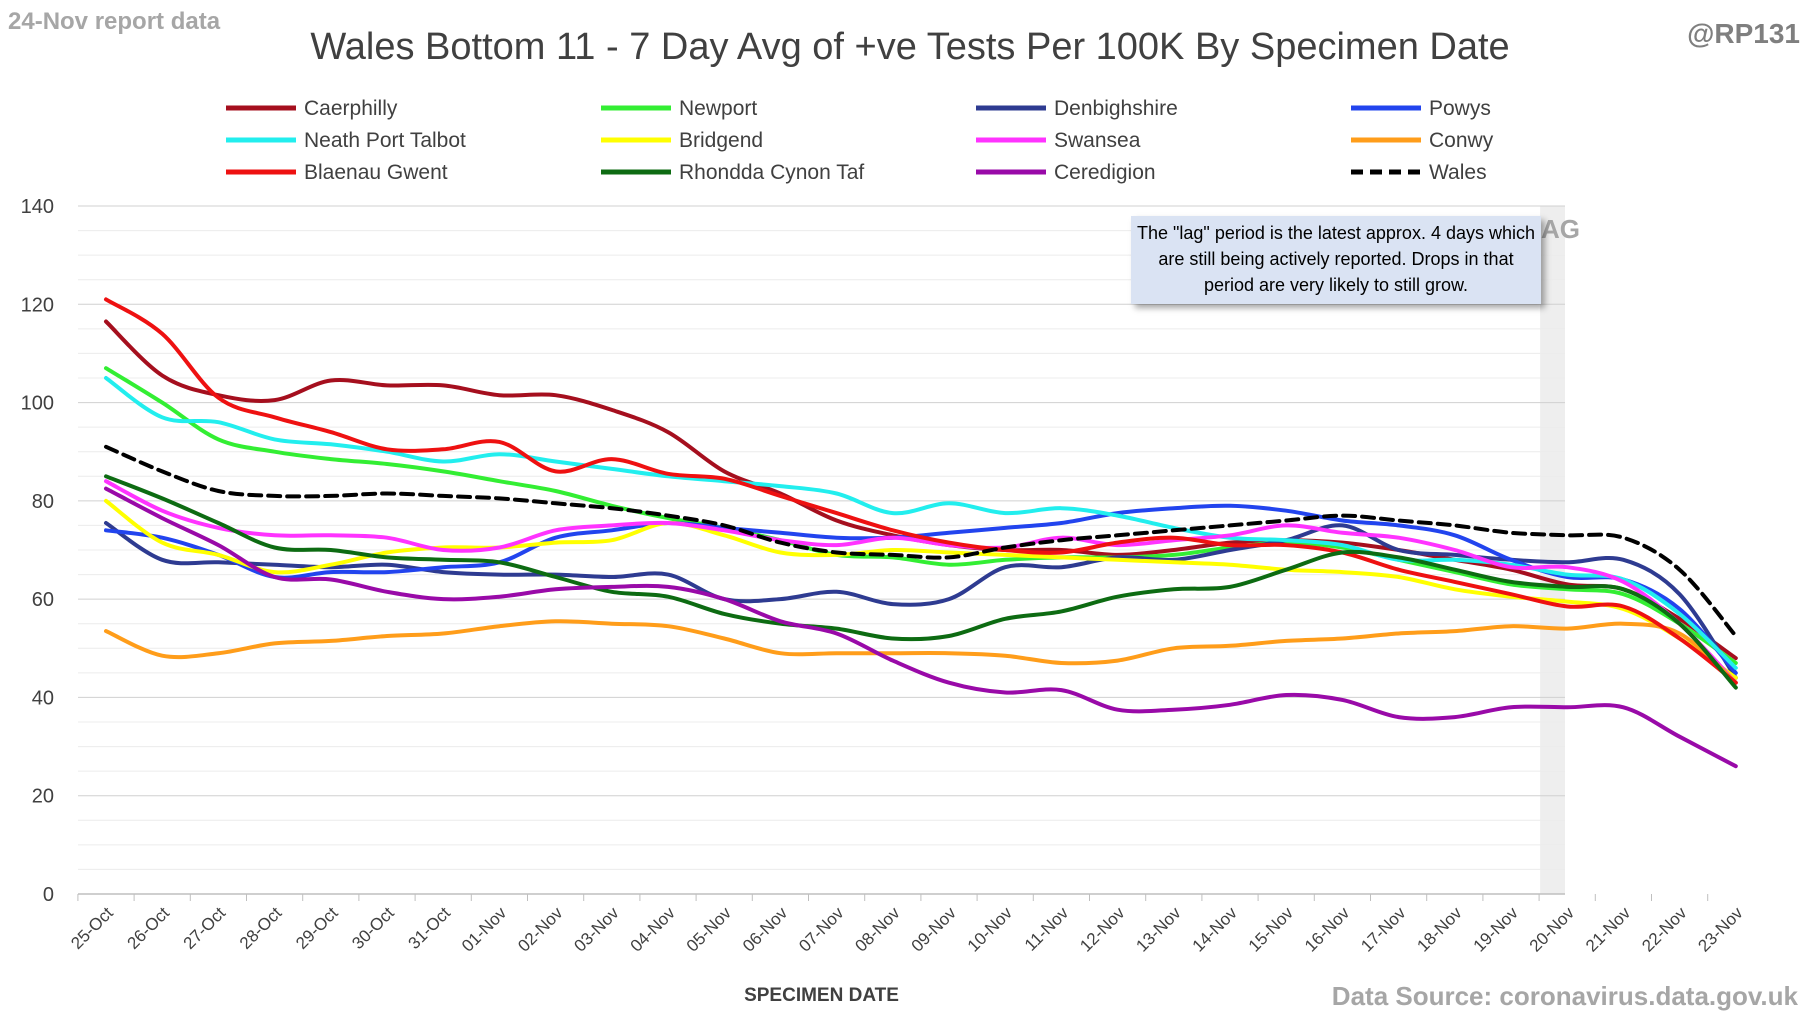 The image size is (1820, 1022). Describe the element at coordinates (653, 929) in the screenshot. I see `x-tick-label: 04-Nov` at that location.